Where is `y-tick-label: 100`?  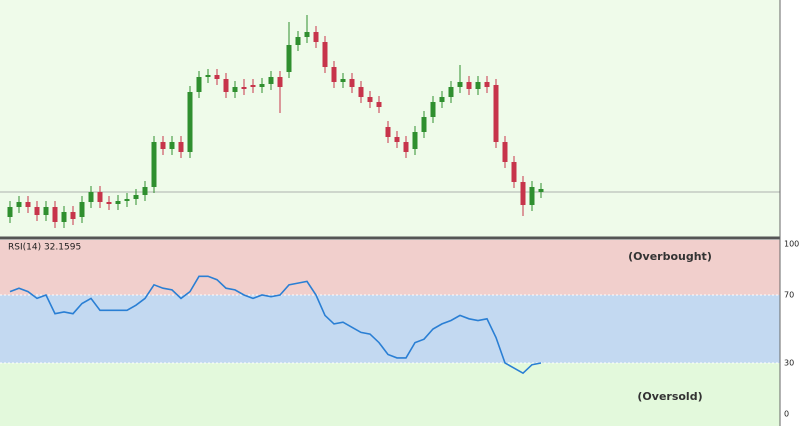 y-tick-label: 100 is located at coordinates (791, 244).